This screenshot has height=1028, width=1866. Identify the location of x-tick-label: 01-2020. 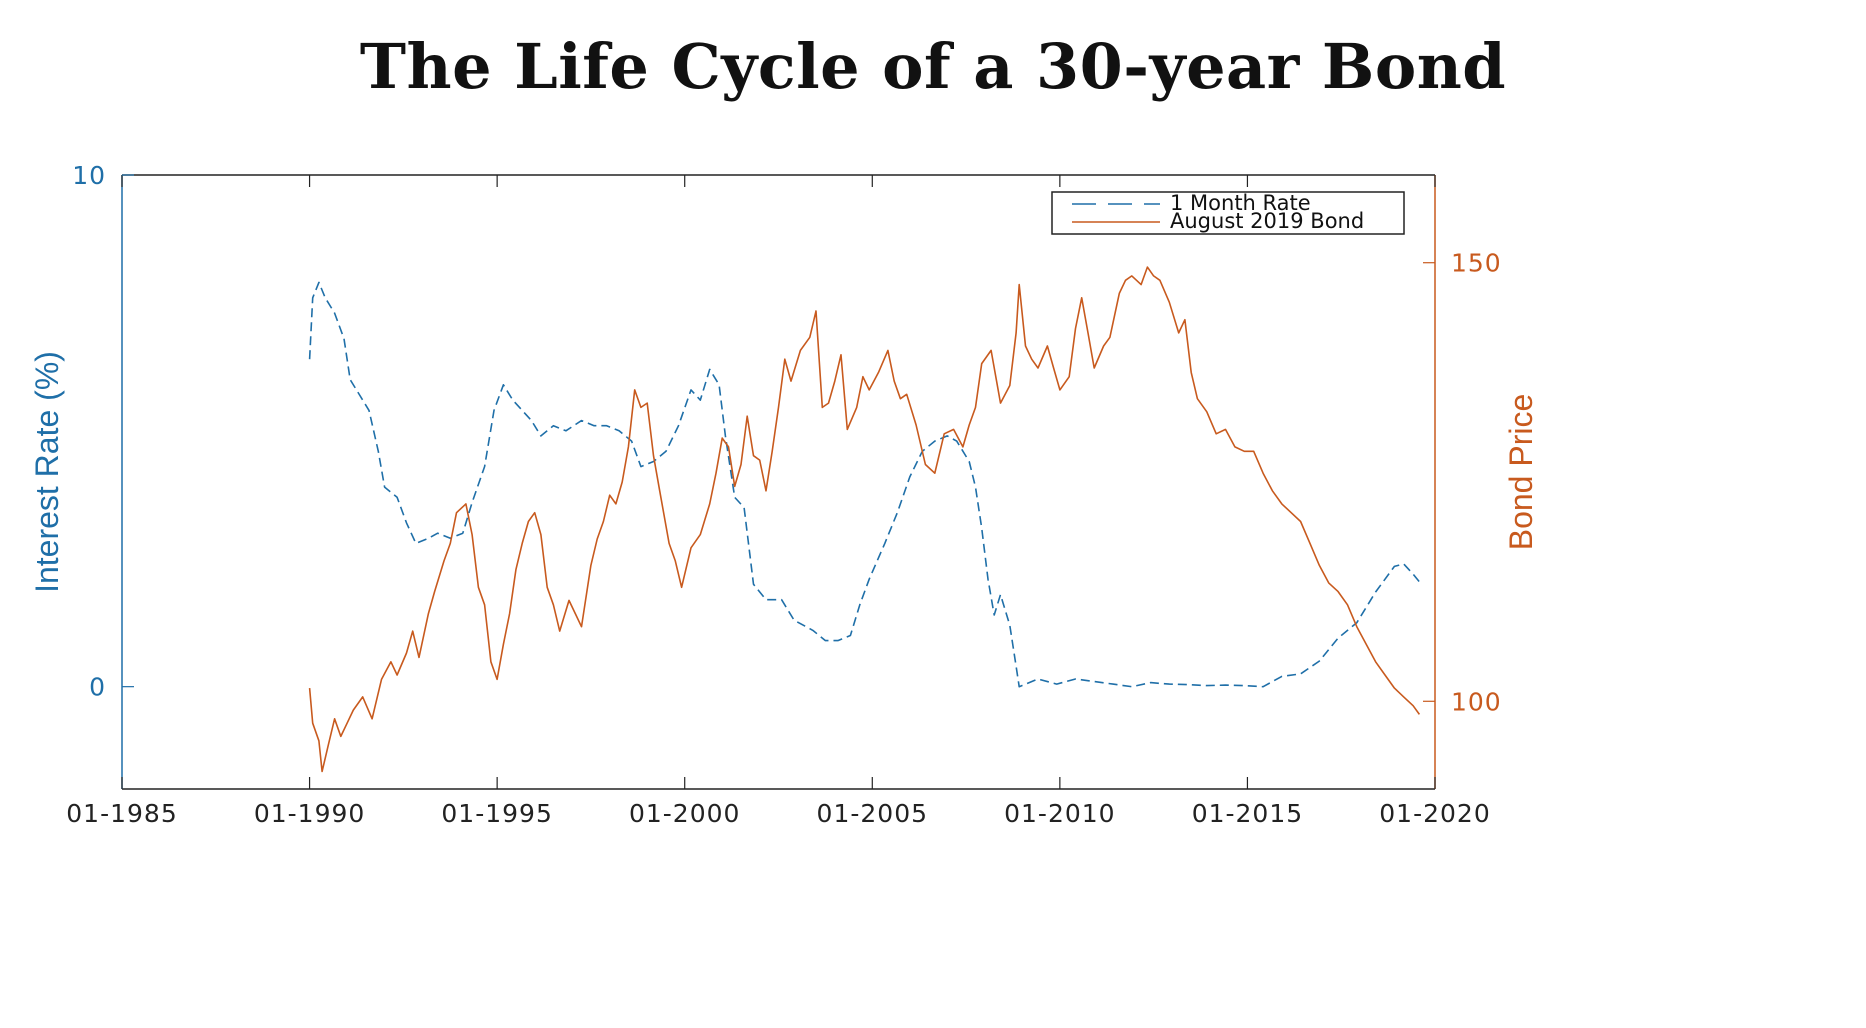
(1434, 813).